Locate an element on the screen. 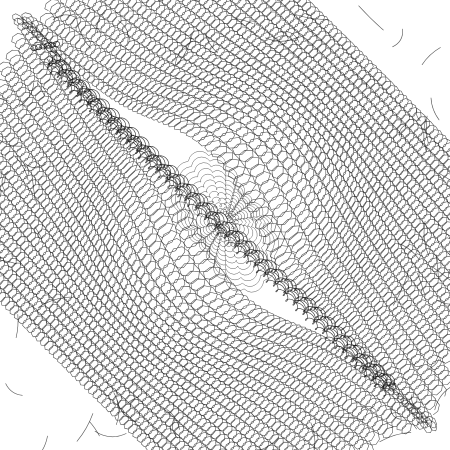  central-vortex-eye is located at coordinates (224, 221).